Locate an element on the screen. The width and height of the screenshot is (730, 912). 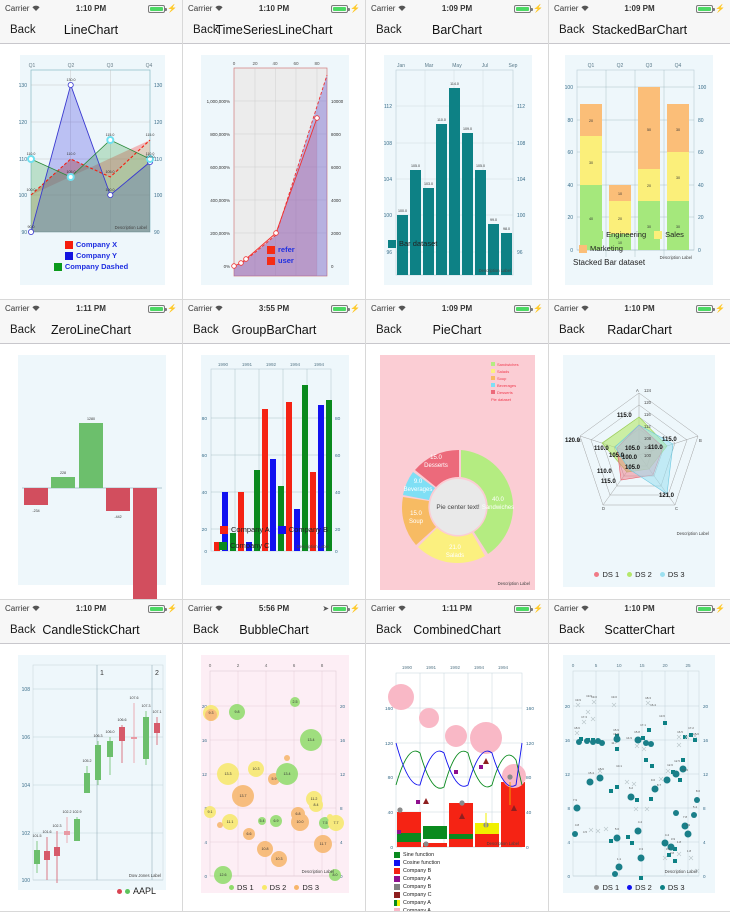
legend-item: Company Dashed is located at coordinates (90, 266).